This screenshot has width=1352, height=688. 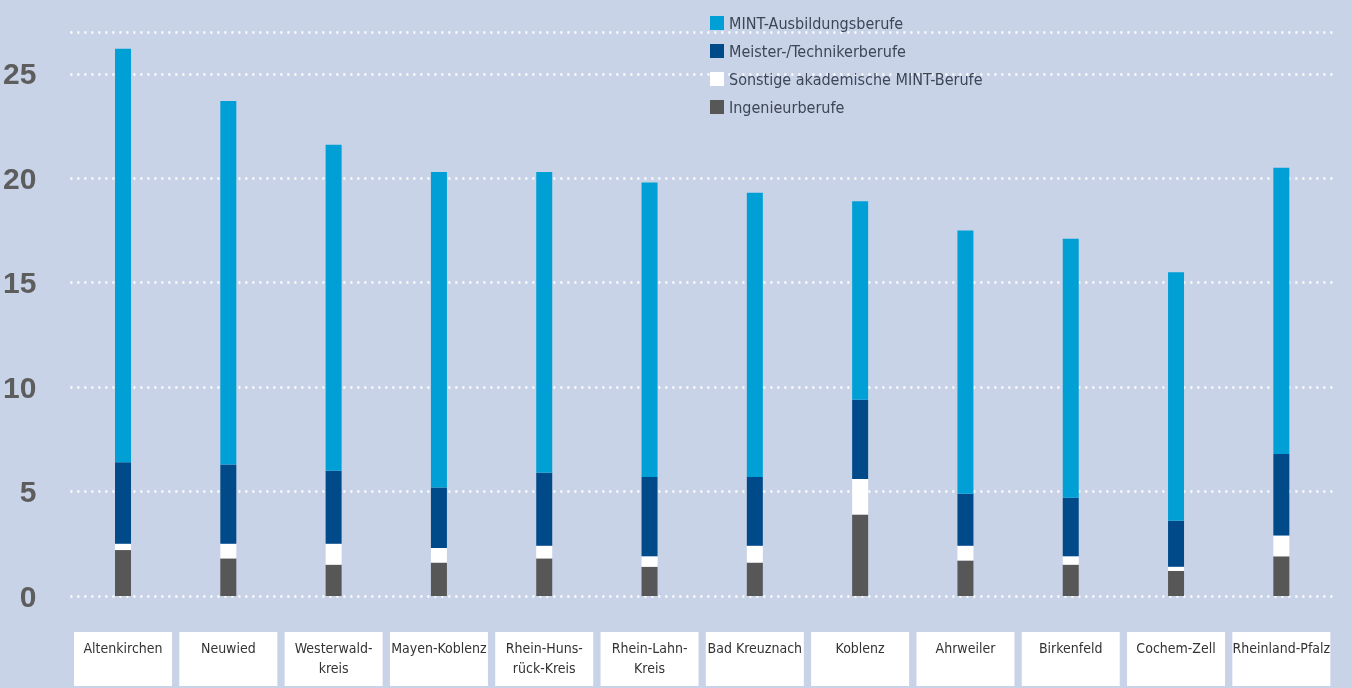 I want to click on x-tick-label: Altenkirchen, so click(x=123, y=648).